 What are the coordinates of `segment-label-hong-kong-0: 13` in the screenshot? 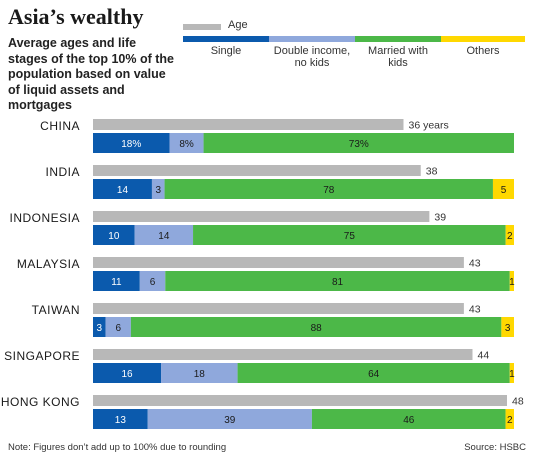 It's located at (121, 420).